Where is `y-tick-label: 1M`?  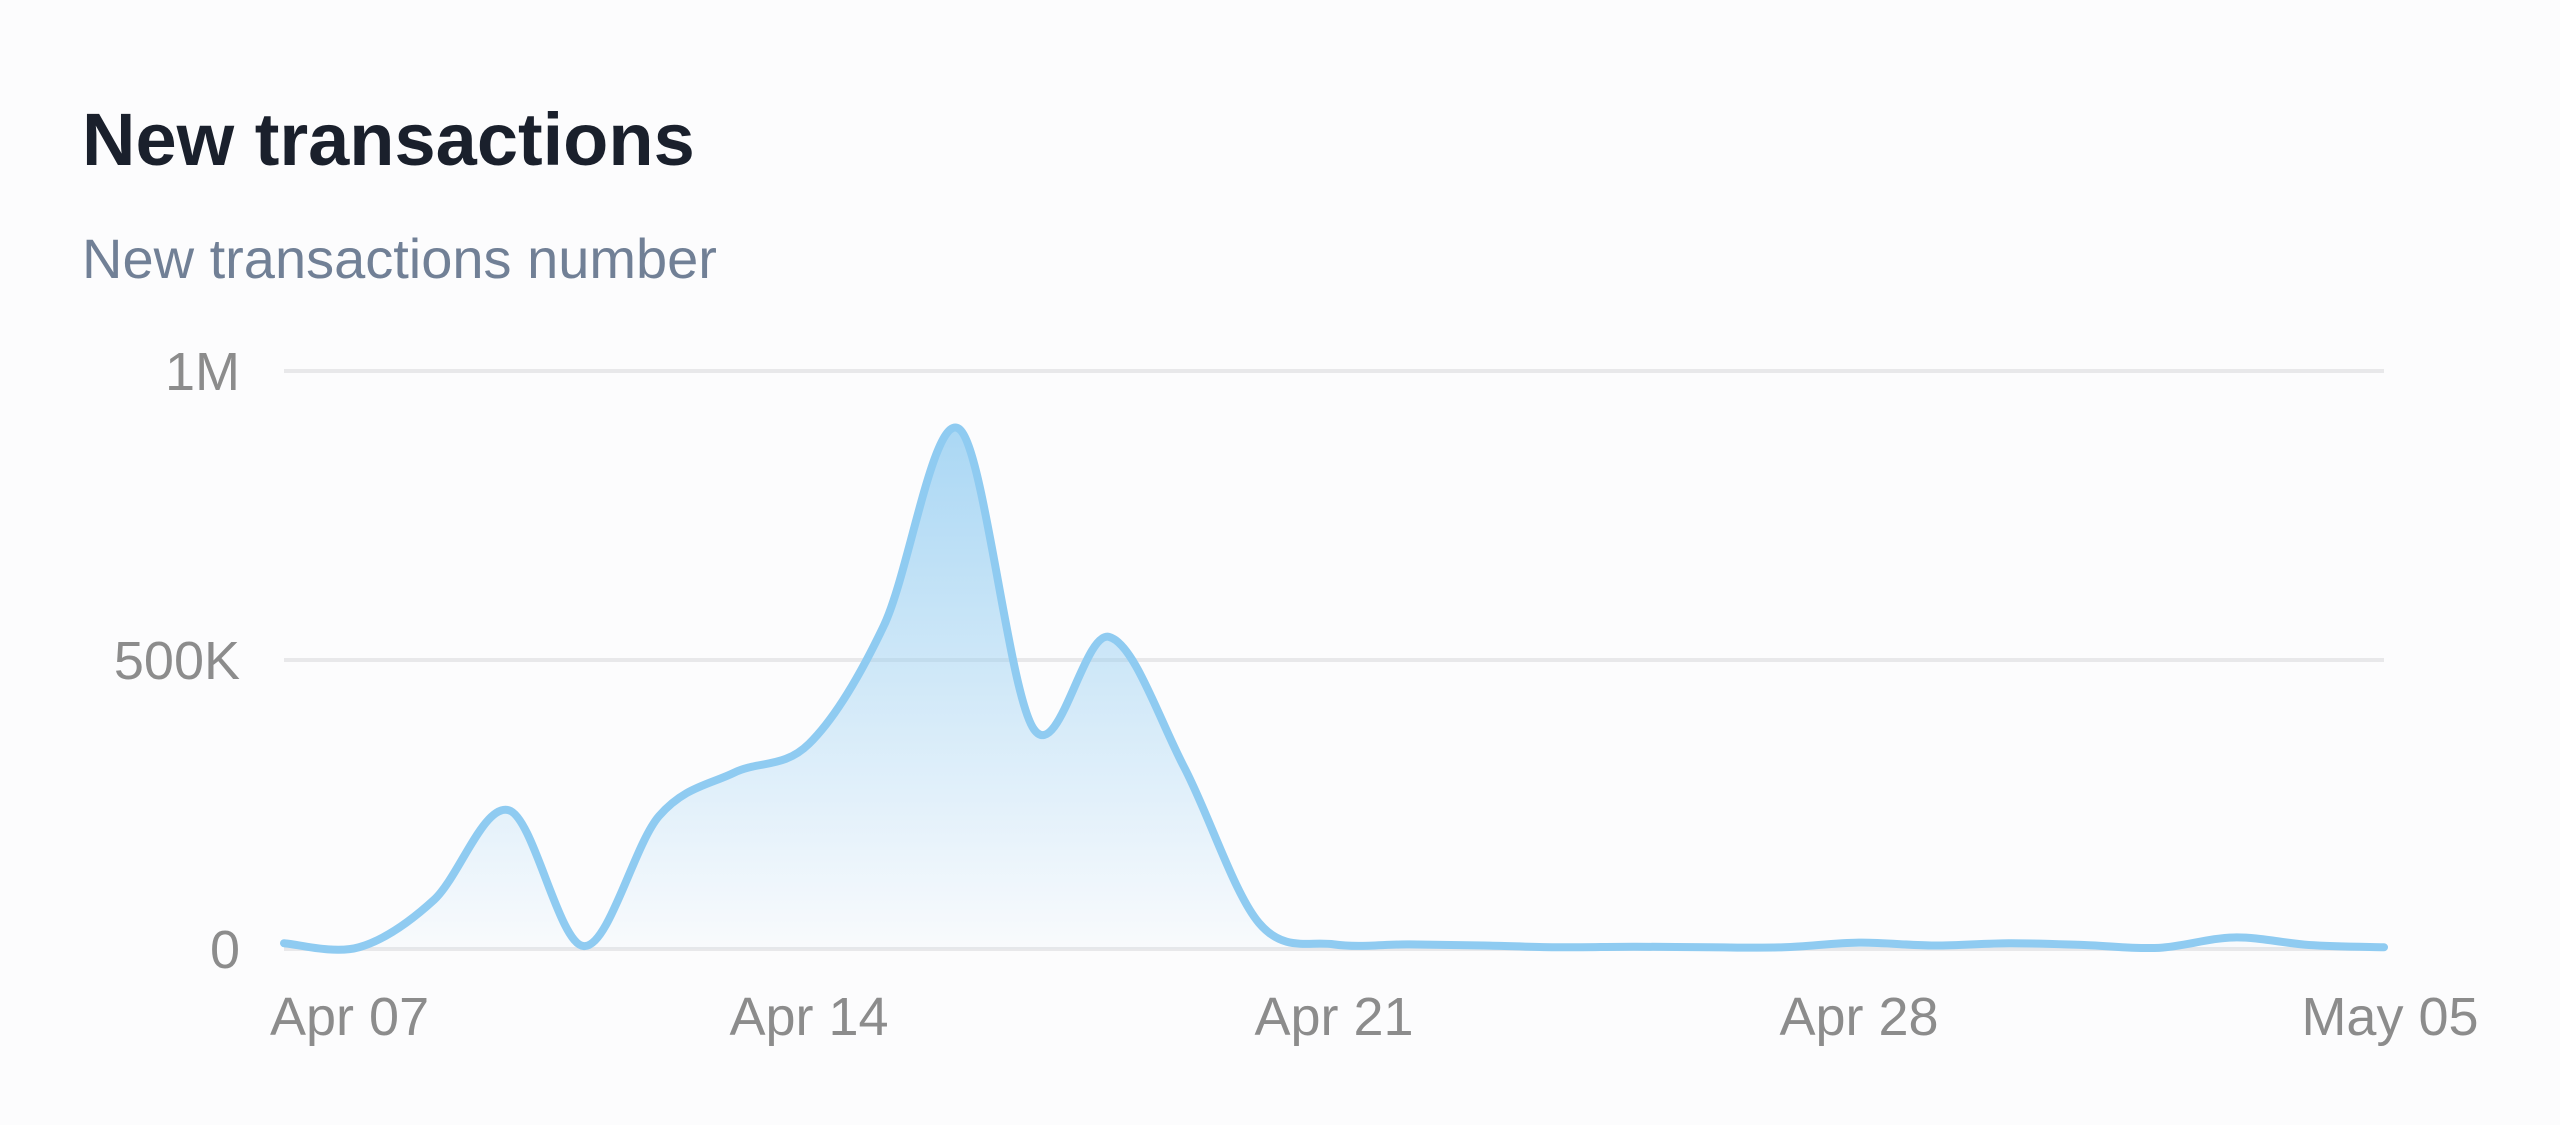
y-tick-label: 1M is located at coordinates (202, 372).